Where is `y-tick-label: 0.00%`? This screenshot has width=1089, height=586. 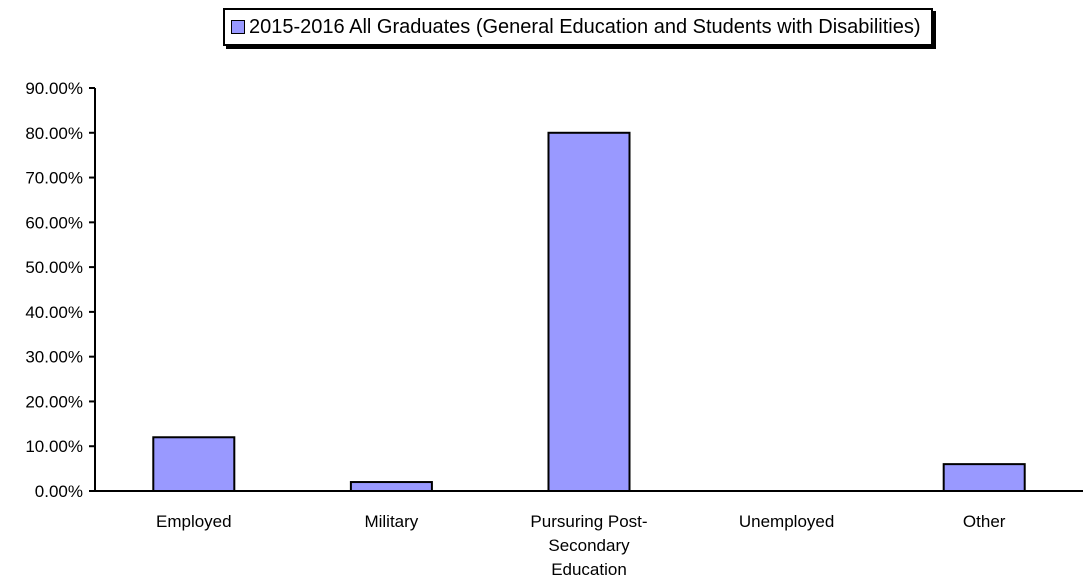 y-tick-label: 0.00% is located at coordinates (59, 491).